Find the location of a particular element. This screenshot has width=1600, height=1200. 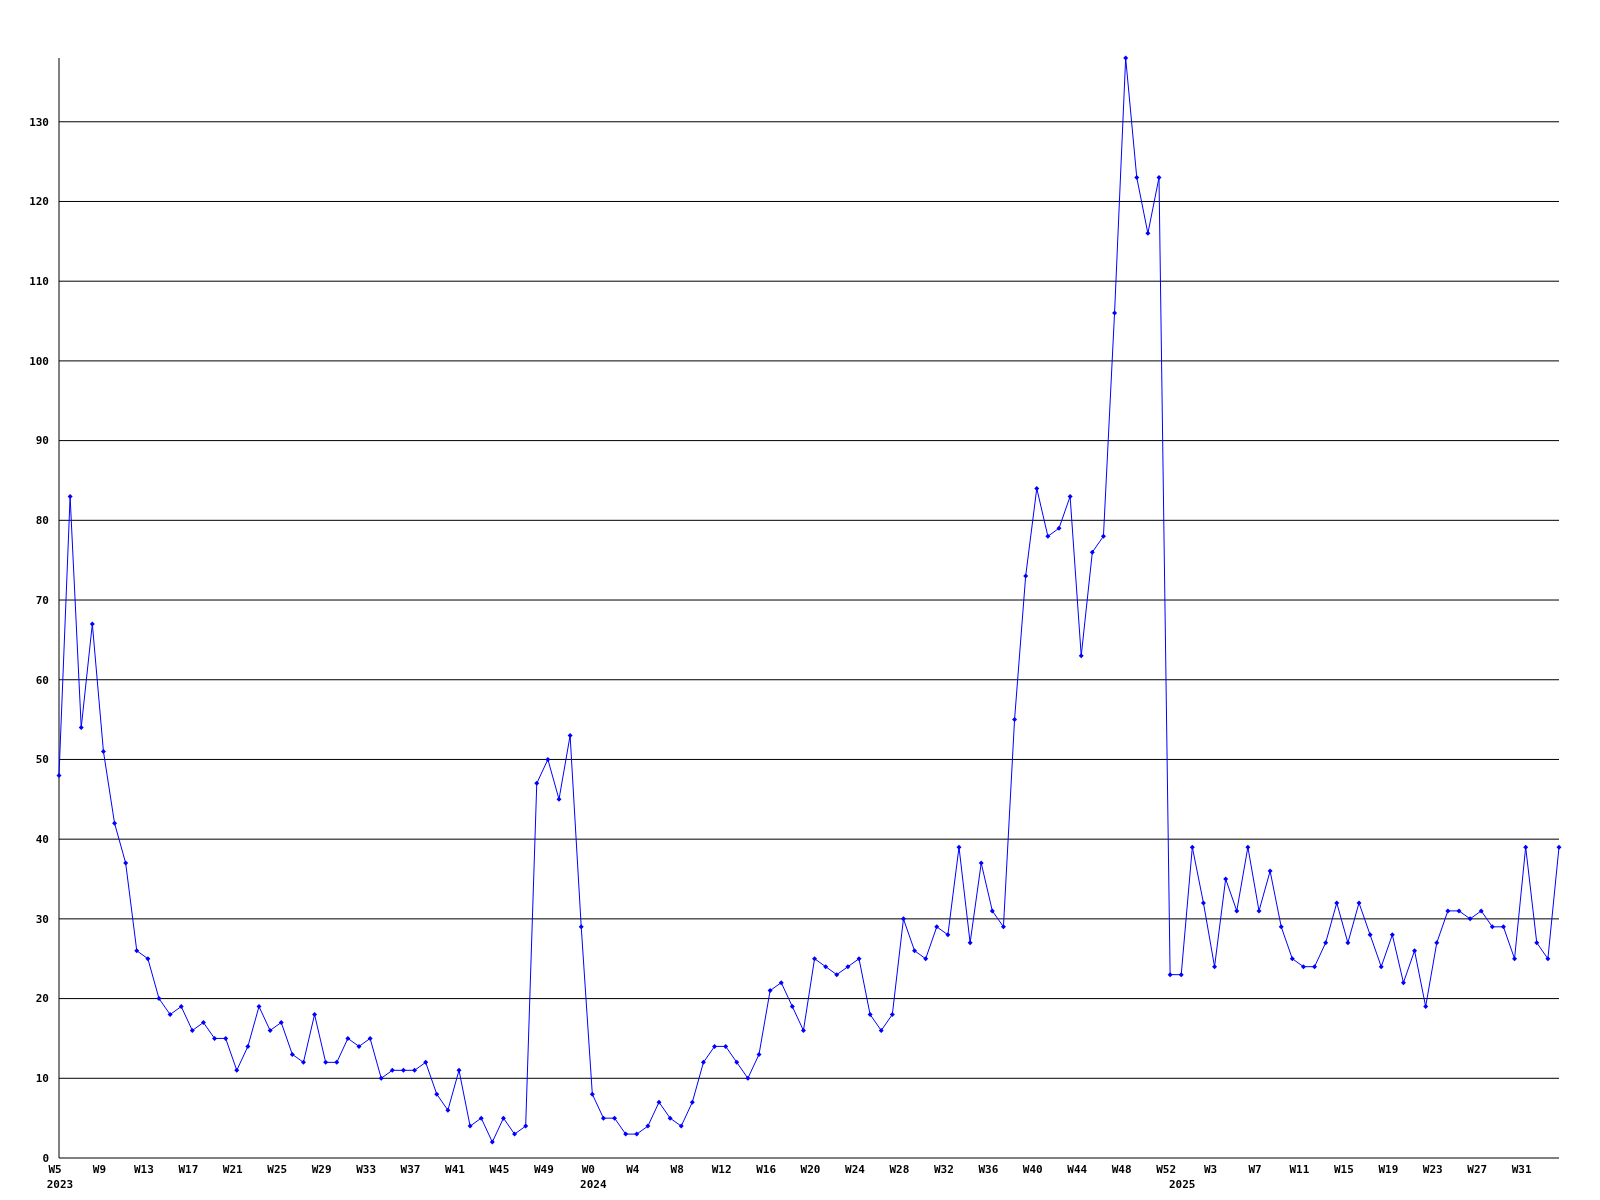

x-tick-label: W0 2024 is located at coordinates (593, 1177).